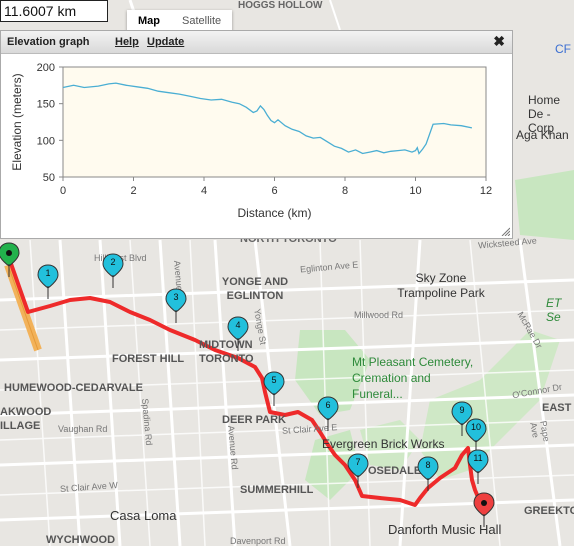  I want to click on waypoint-marker: 1, so click(48, 282).